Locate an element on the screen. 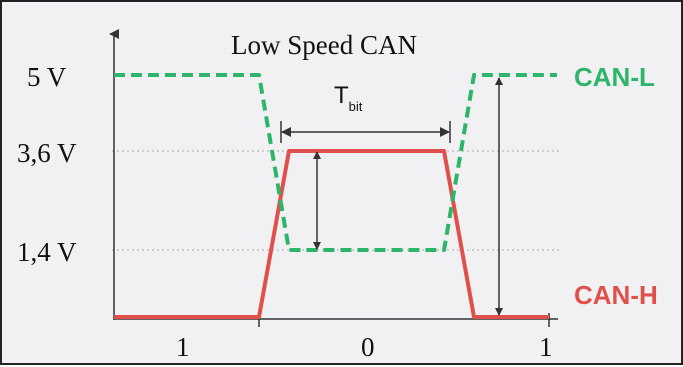  voltage-label-3-6v: 3,6 V is located at coordinates (47, 153).